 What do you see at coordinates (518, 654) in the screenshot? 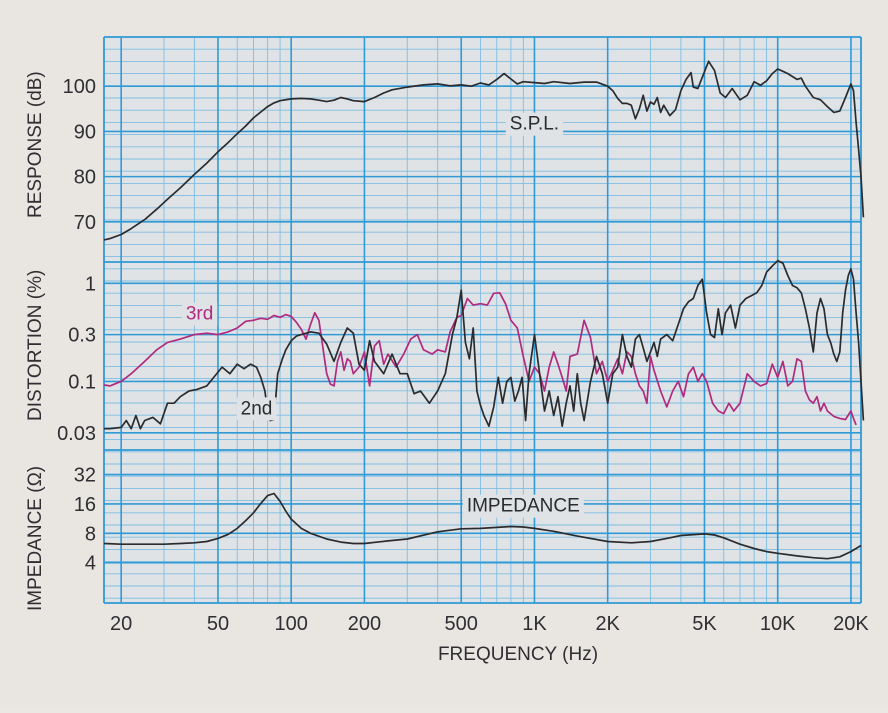
I see `x-axis-title: FREQUENCY (Hz)` at bounding box center [518, 654].